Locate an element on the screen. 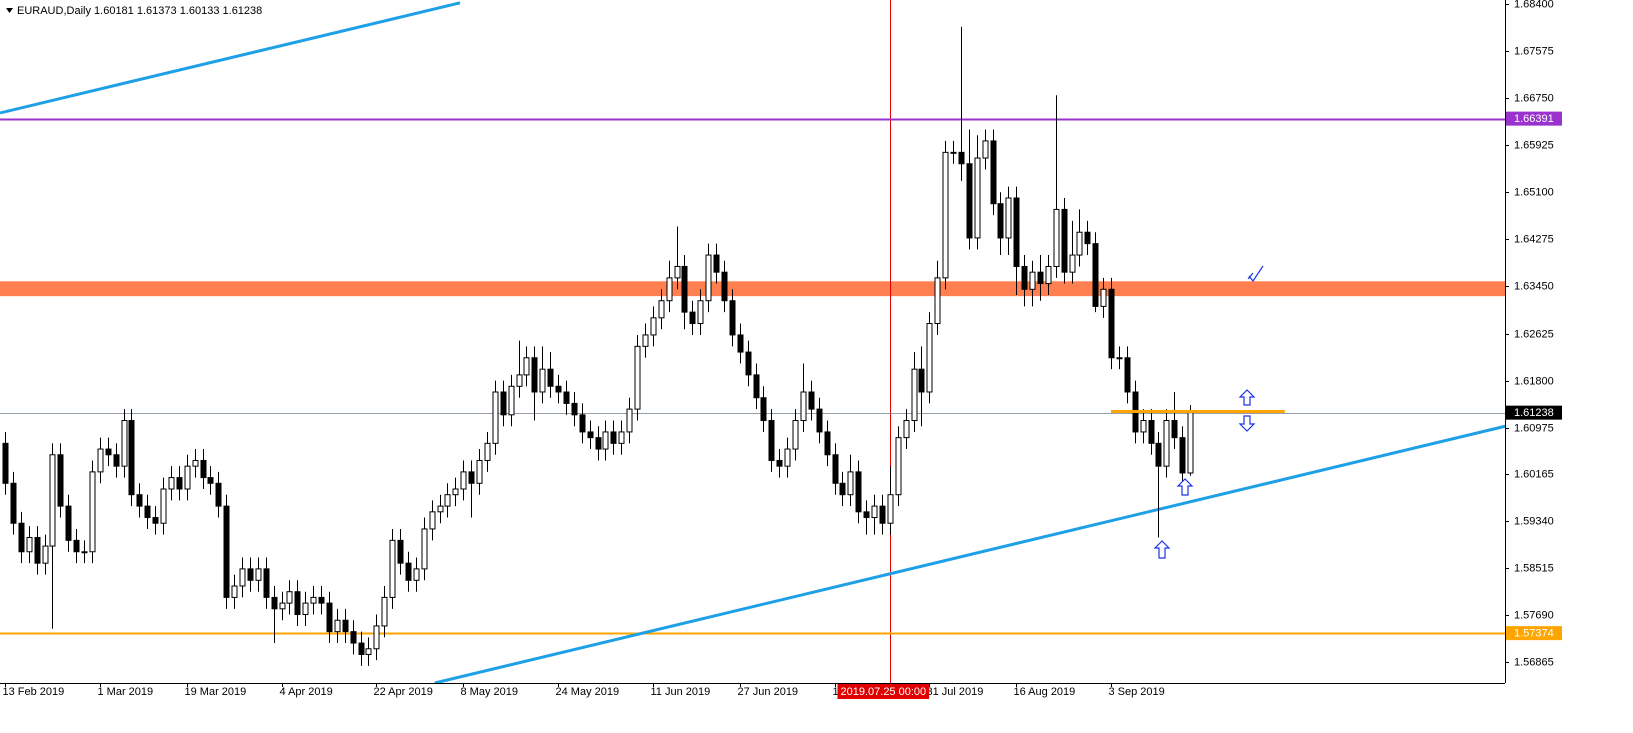 The image size is (1633, 733). y-tick-label: 1.66750 is located at coordinates (1534, 98).